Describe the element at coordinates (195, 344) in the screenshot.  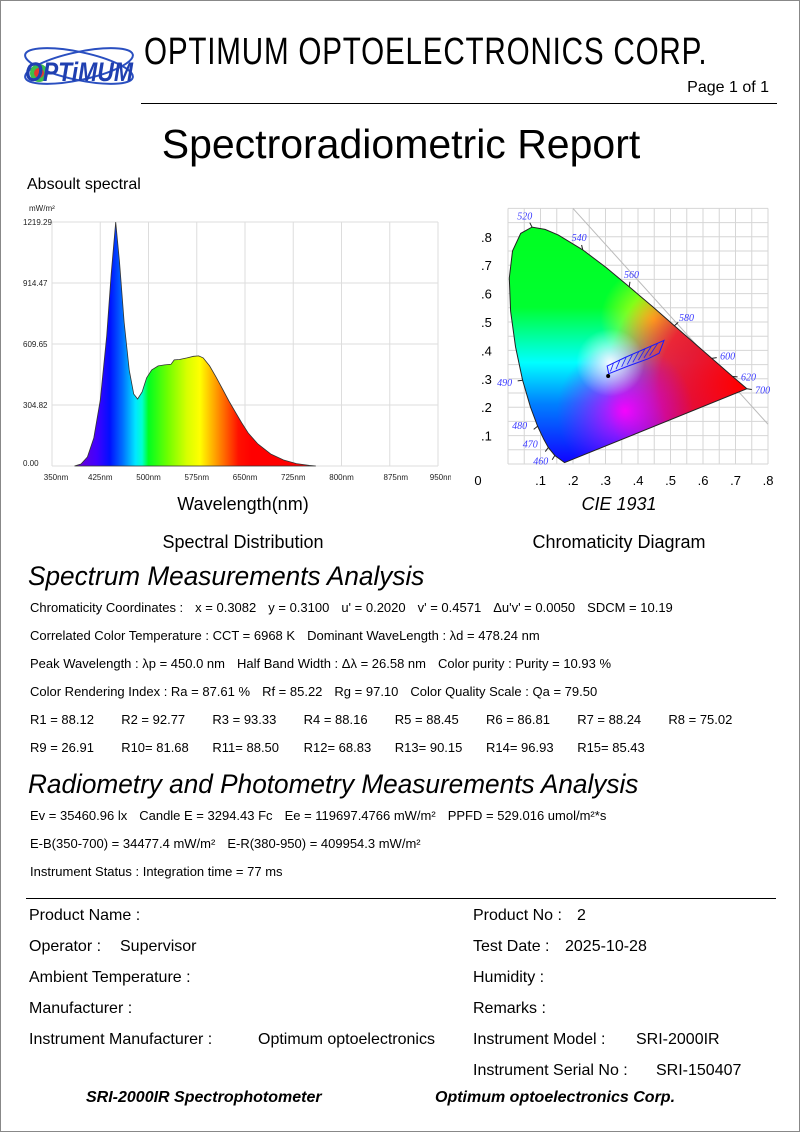
I see `spectrum-area` at that location.